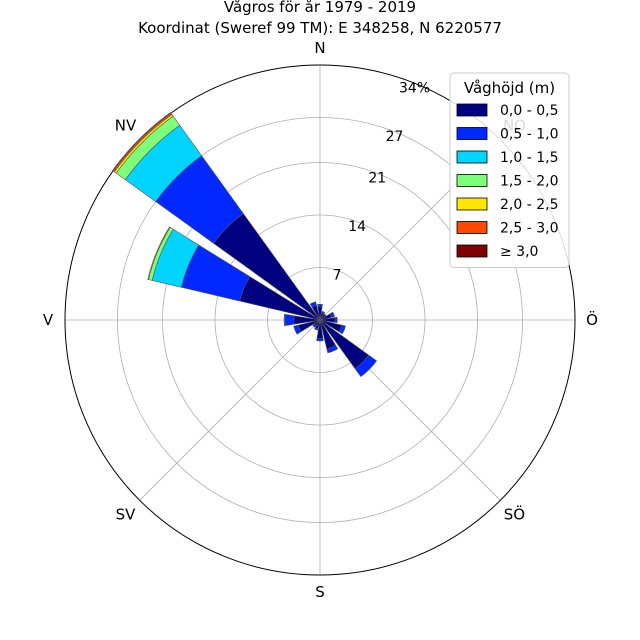 The height and width of the screenshot is (640, 640). Describe the element at coordinates (230, 410) in the screenshot. I see `grid-spoke` at that location.